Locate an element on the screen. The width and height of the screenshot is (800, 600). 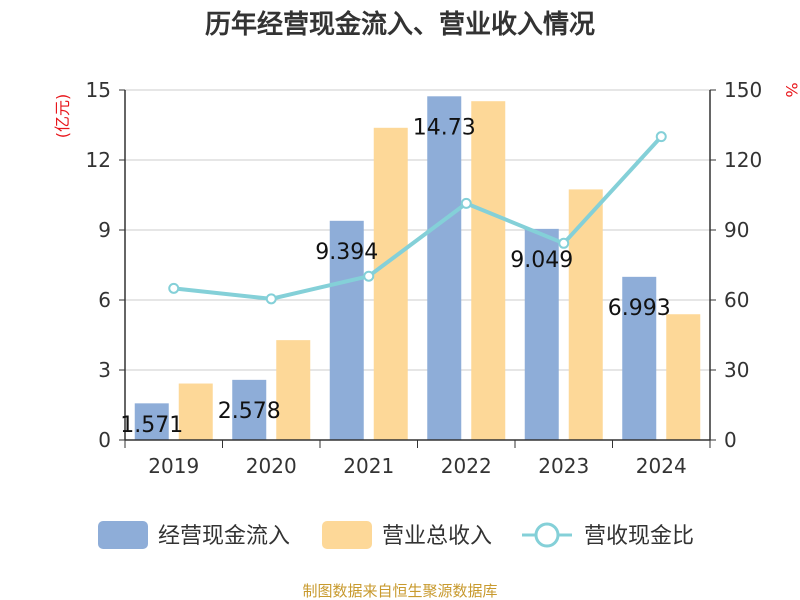
right-tick-label: 0 is located at coordinates (730, 440).